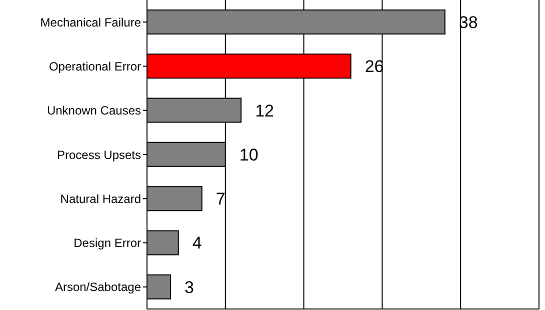 This screenshot has height=310, width=545. What do you see at coordinates (248, 154) in the screenshot?
I see `data-label: 10` at bounding box center [248, 154].